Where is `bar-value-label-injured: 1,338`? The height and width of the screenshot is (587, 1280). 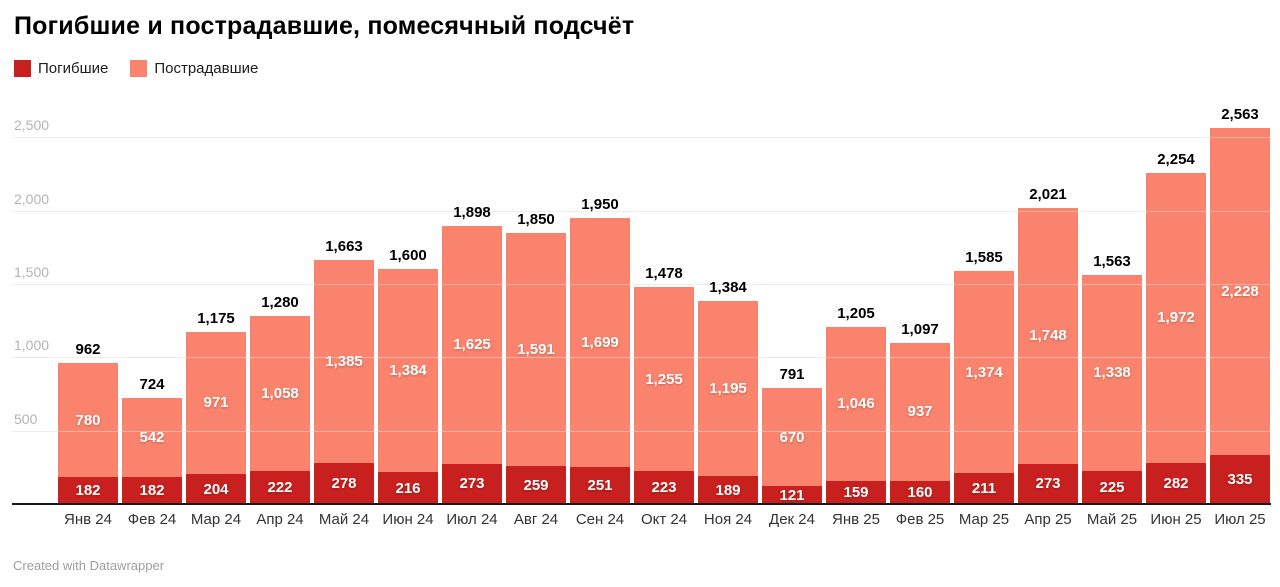 bar-value-label-injured: 1,338 is located at coordinates (1112, 373).